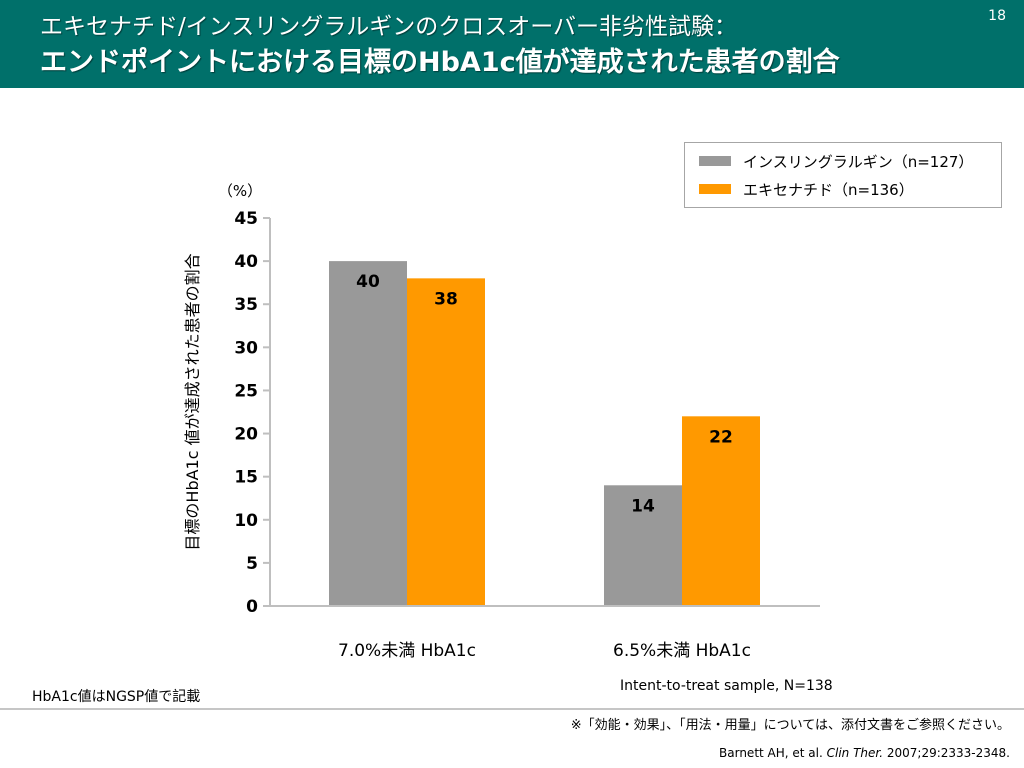 The image size is (1024, 768). What do you see at coordinates (246, 262) in the screenshot?
I see `y-tick-label-40: 40` at bounding box center [246, 262].